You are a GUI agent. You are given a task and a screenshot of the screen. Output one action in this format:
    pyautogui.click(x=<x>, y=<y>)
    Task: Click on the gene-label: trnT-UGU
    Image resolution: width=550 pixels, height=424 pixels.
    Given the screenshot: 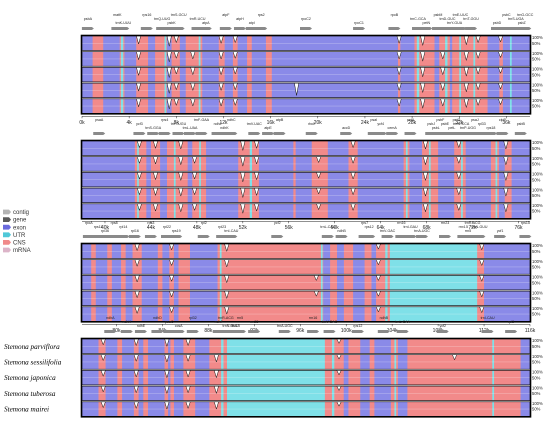 What is the action you would take?
    pyautogui.click(x=179, y=124)
    